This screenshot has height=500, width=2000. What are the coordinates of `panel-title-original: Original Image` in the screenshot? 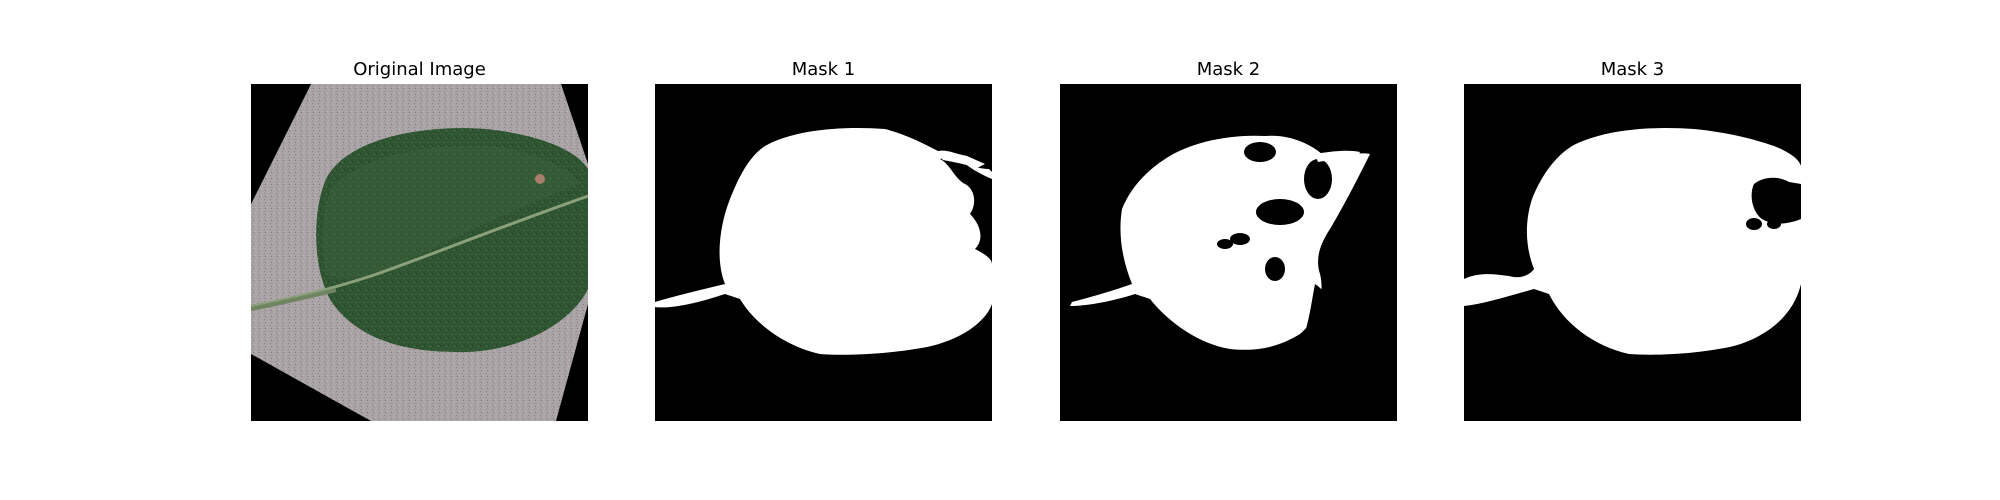 It's located at (419, 69).